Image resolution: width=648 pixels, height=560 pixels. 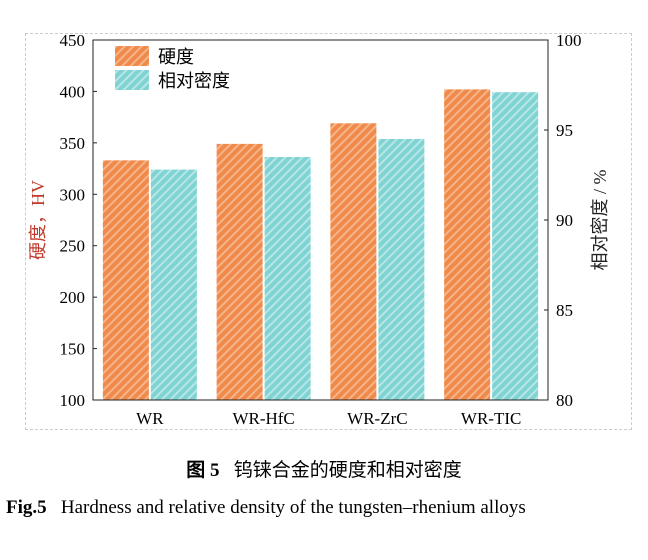 I want to click on x-tick-label: WR-ZrC, so click(x=377, y=418).